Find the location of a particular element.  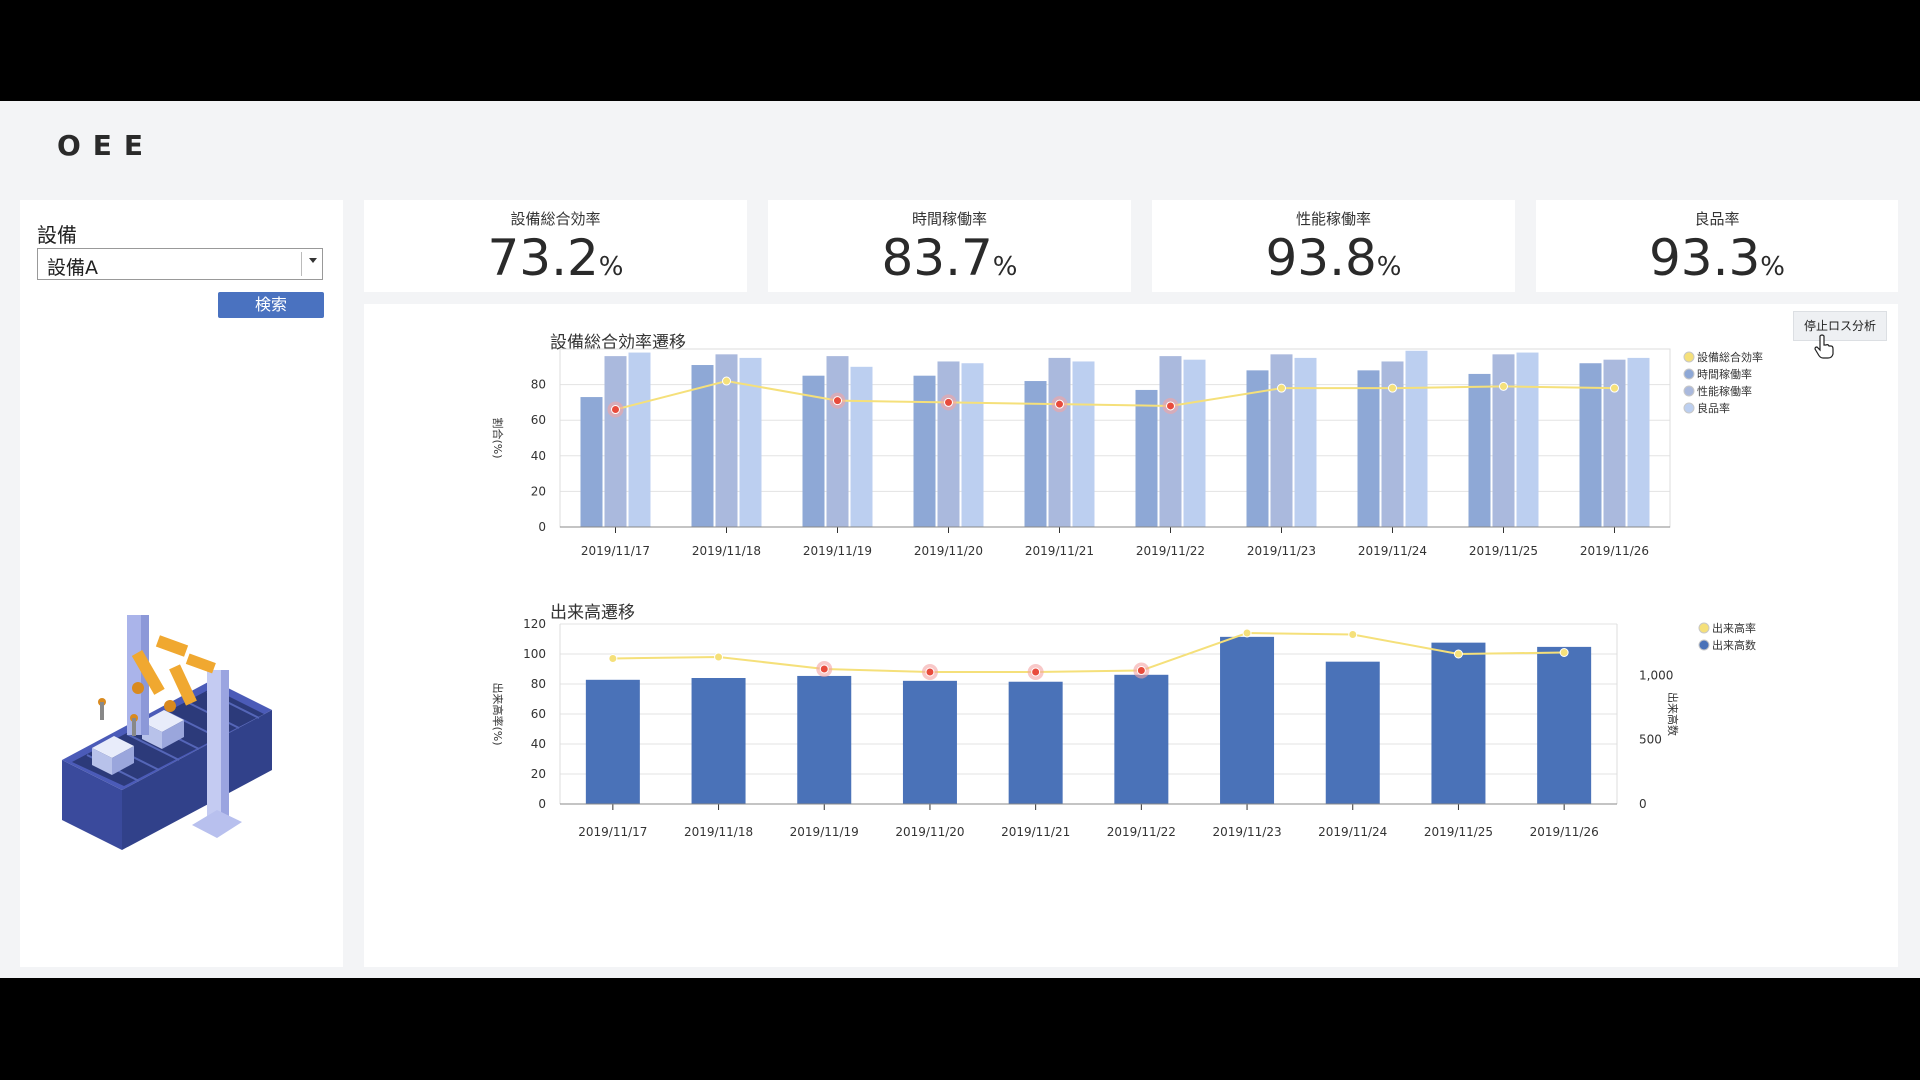

kpi-performance: 性能稼働率 93.8% is located at coordinates (1333, 246).